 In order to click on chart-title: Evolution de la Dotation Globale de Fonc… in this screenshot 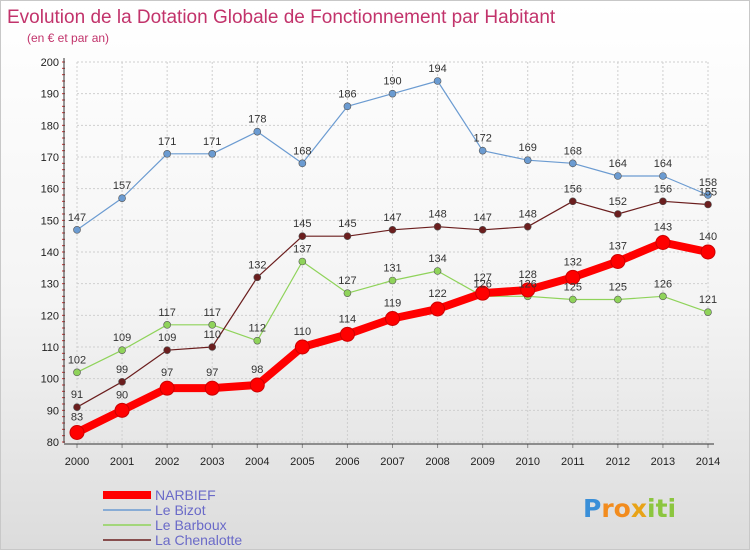, I will do `click(281, 17)`.